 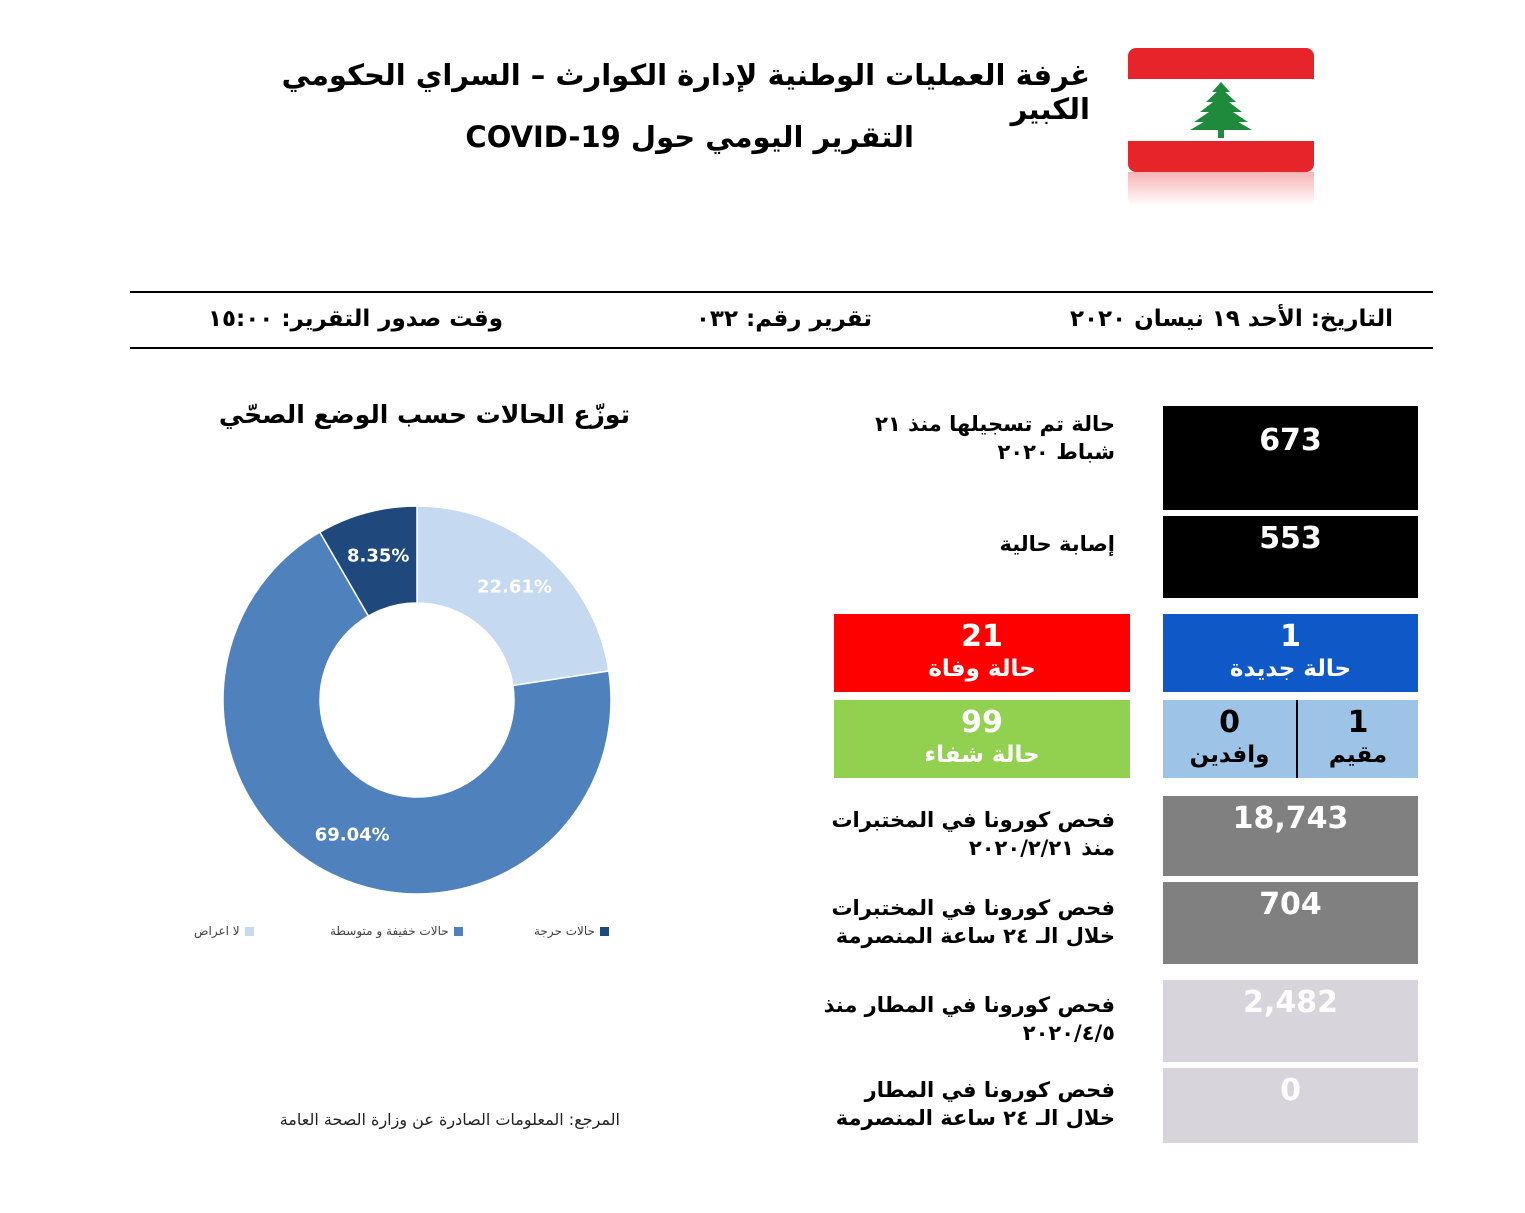 I want to click on airport-tests-total-box: 2,482, so click(x=1290, y=1021).